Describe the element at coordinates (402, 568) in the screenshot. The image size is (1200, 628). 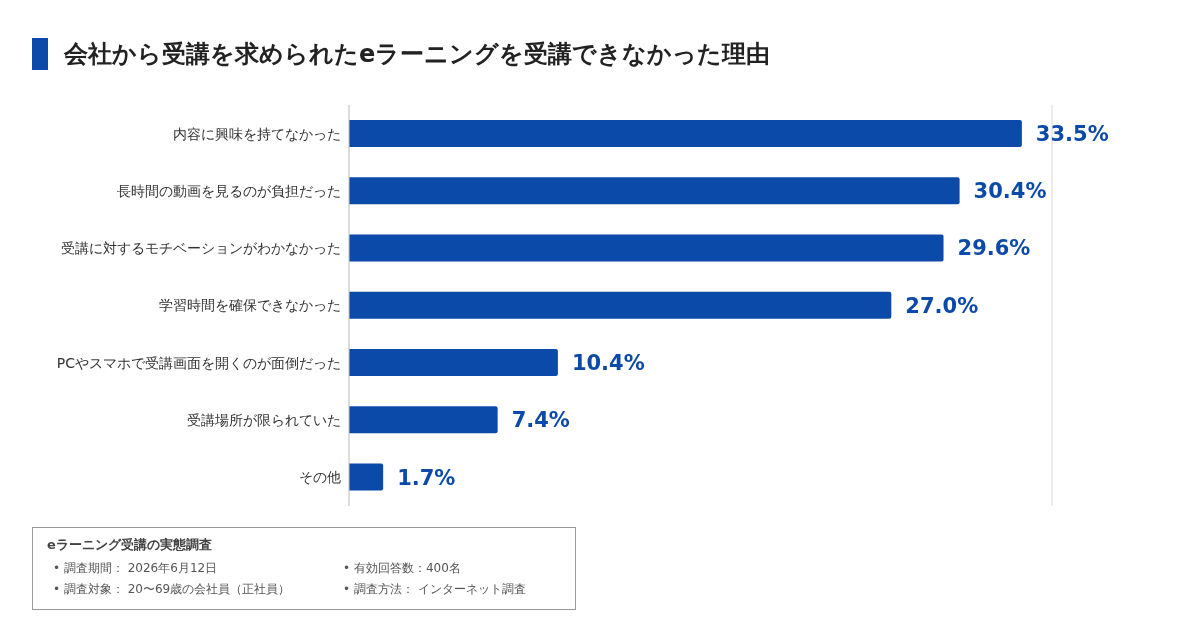
I see `text: • 有効回答数：400名` at that location.